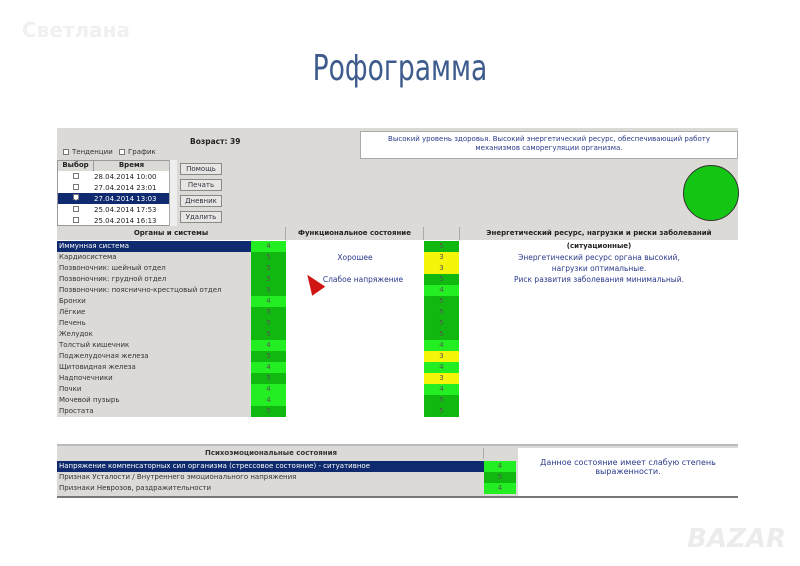 This screenshot has width=800, height=566. Describe the element at coordinates (154, 290) in the screenshot. I see `organ-row: Позвоночник: пояснично-крестцовый отдел` at that location.